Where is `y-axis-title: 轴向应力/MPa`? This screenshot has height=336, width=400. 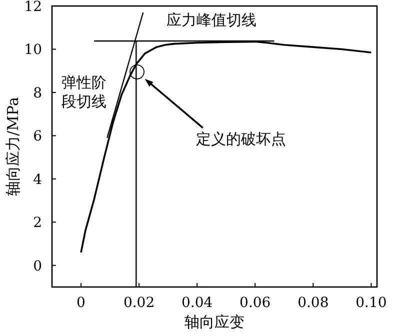 y-axis-title: 轴向应力/MPa is located at coordinates (13, 146).